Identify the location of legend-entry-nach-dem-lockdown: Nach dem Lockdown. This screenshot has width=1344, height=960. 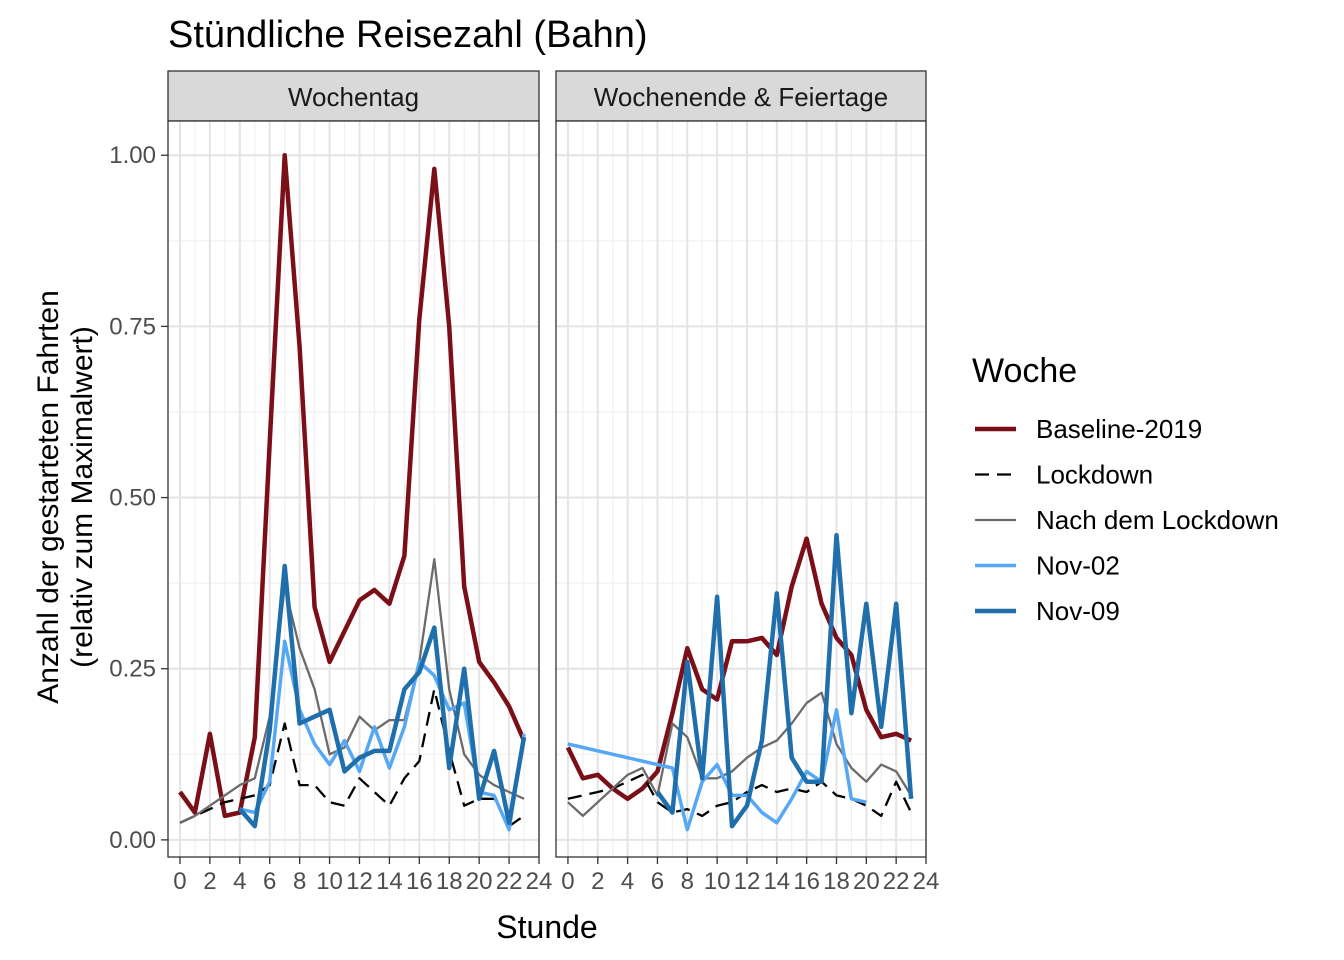
(1127, 520).